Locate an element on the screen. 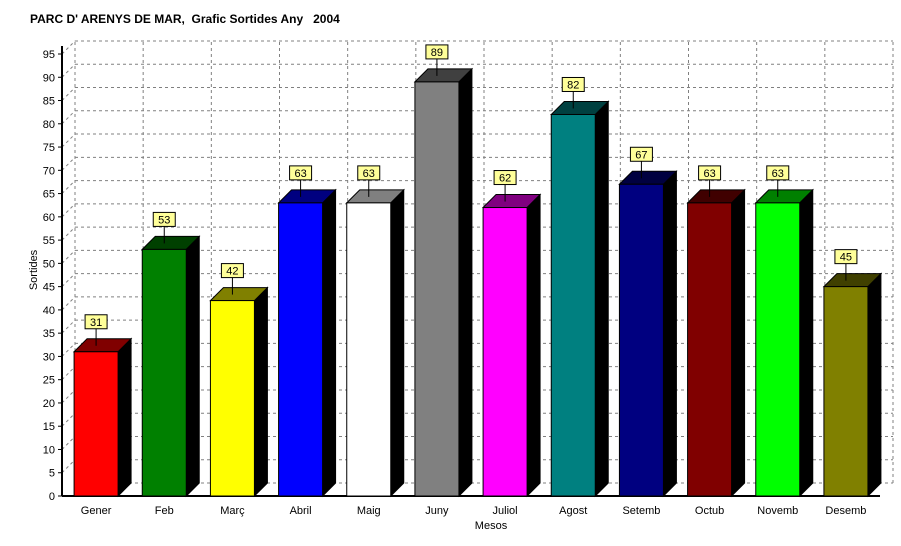 Image resolution: width=901 pixels, height=546 pixels. y-tick-label: 80 is located at coordinates (49, 125).